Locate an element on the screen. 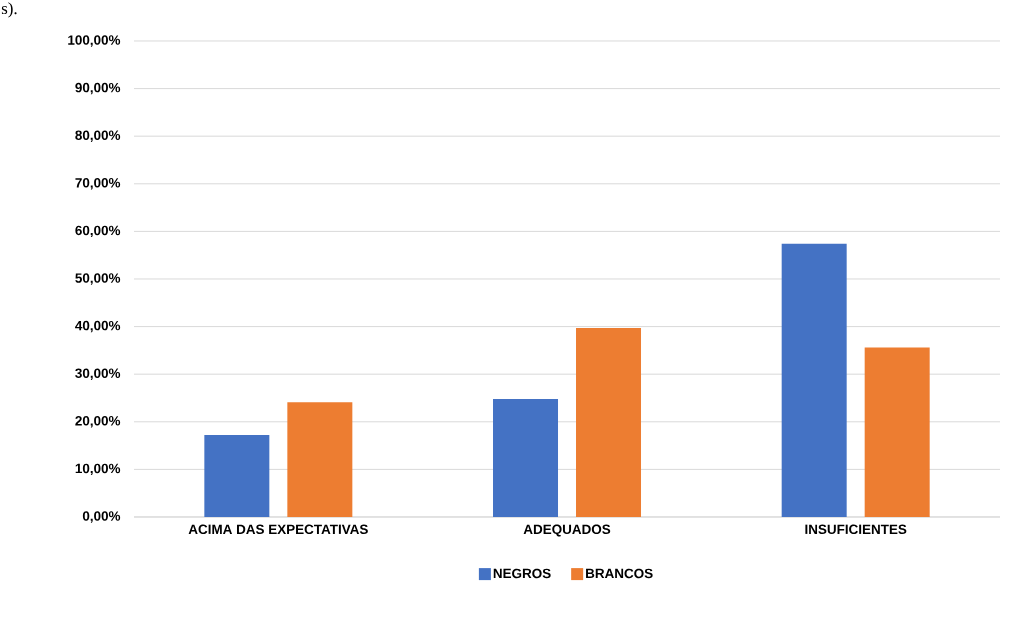 The width and height of the screenshot is (1019, 630). legend-label: BRANCOS is located at coordinates (619, 573).